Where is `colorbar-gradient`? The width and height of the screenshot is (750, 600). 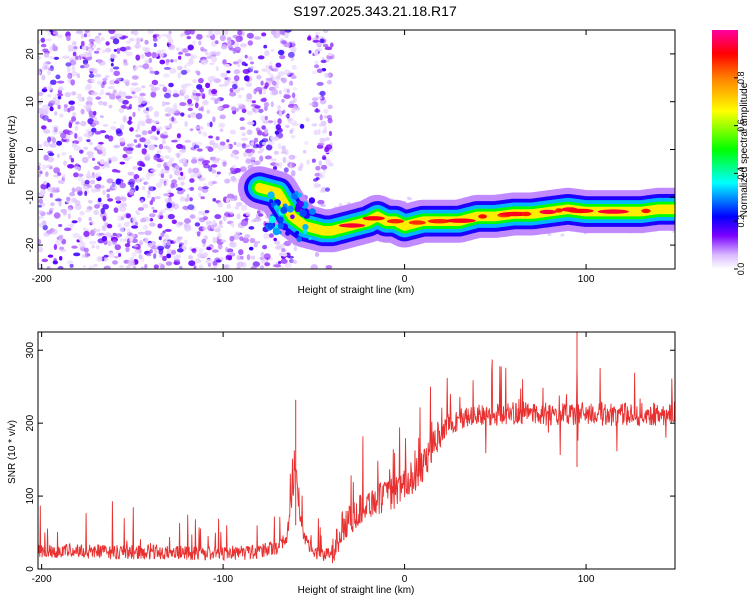 colorbar-gradient is located at coordinates (725, 149).